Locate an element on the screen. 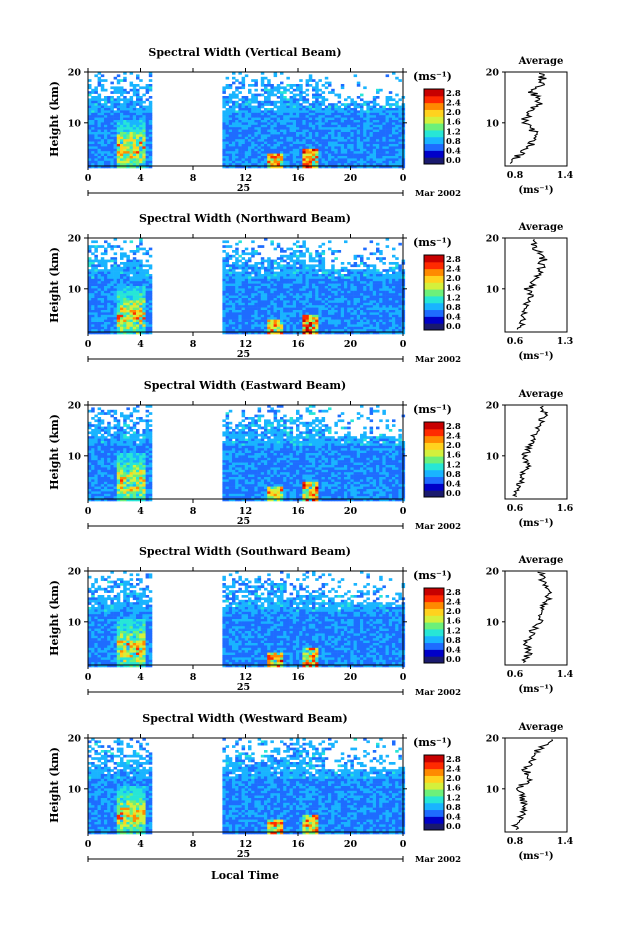 The width and height of the screenshot is (622, 929). avg-profile-line is located at coordinates (528, 118).